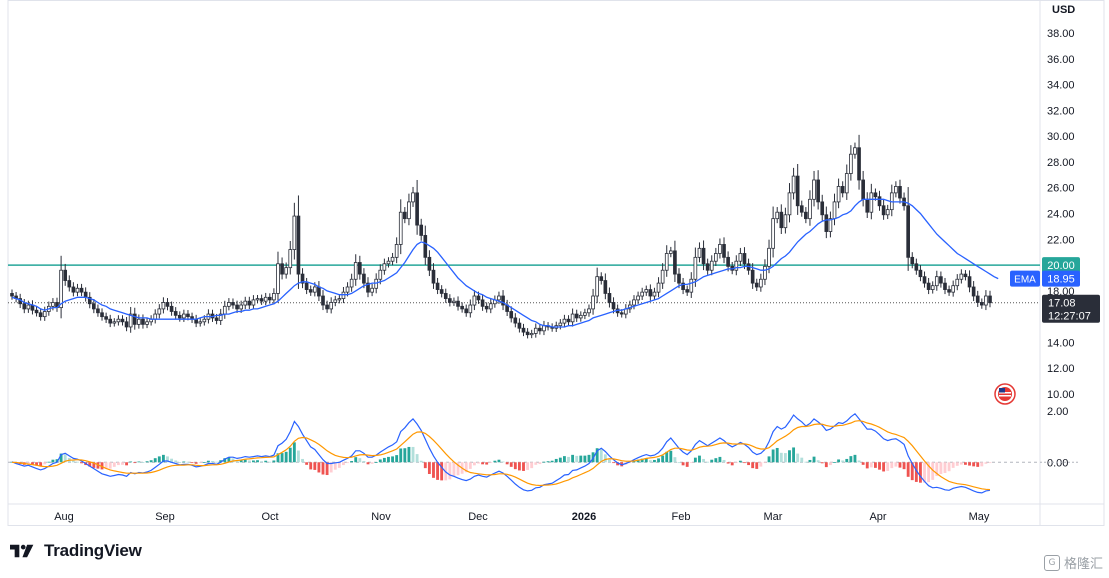  I want to click on tradingview-brand: TradingView, so click(76, 551).